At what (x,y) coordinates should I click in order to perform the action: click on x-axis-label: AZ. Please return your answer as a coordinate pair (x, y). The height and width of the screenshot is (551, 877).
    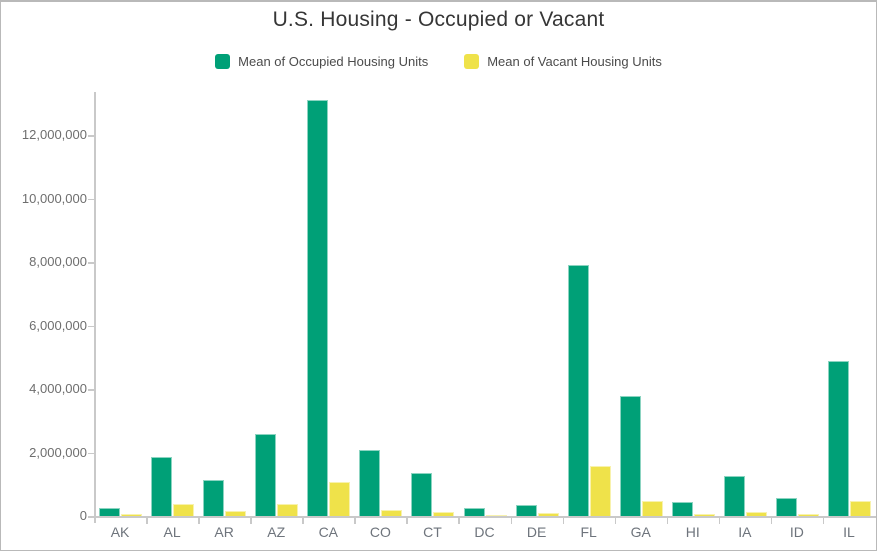
    Looking at the image, I should click on (276, 532).